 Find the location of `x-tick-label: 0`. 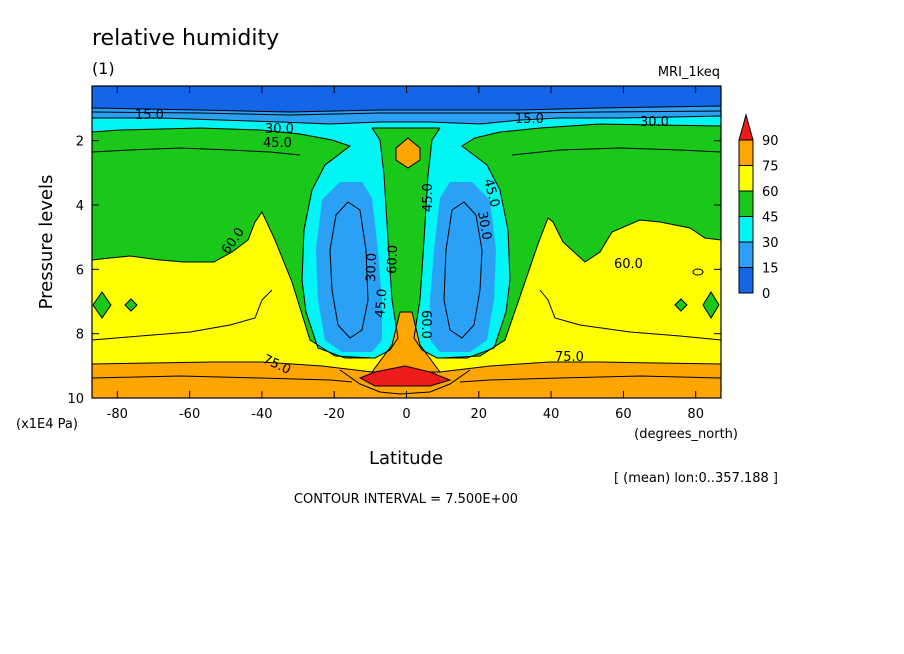

x-tick-label: 0 is located at coordinates (406, 414).